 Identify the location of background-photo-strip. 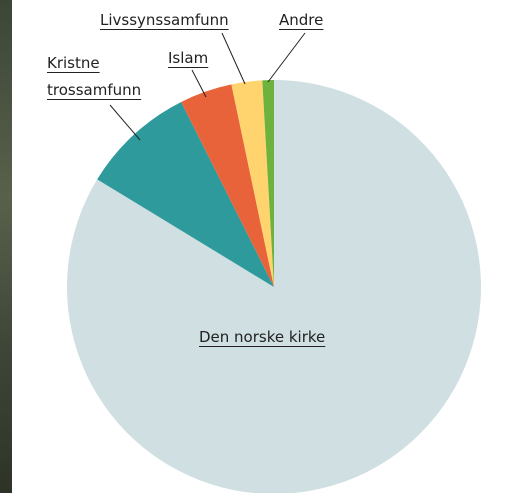
(6, 246).